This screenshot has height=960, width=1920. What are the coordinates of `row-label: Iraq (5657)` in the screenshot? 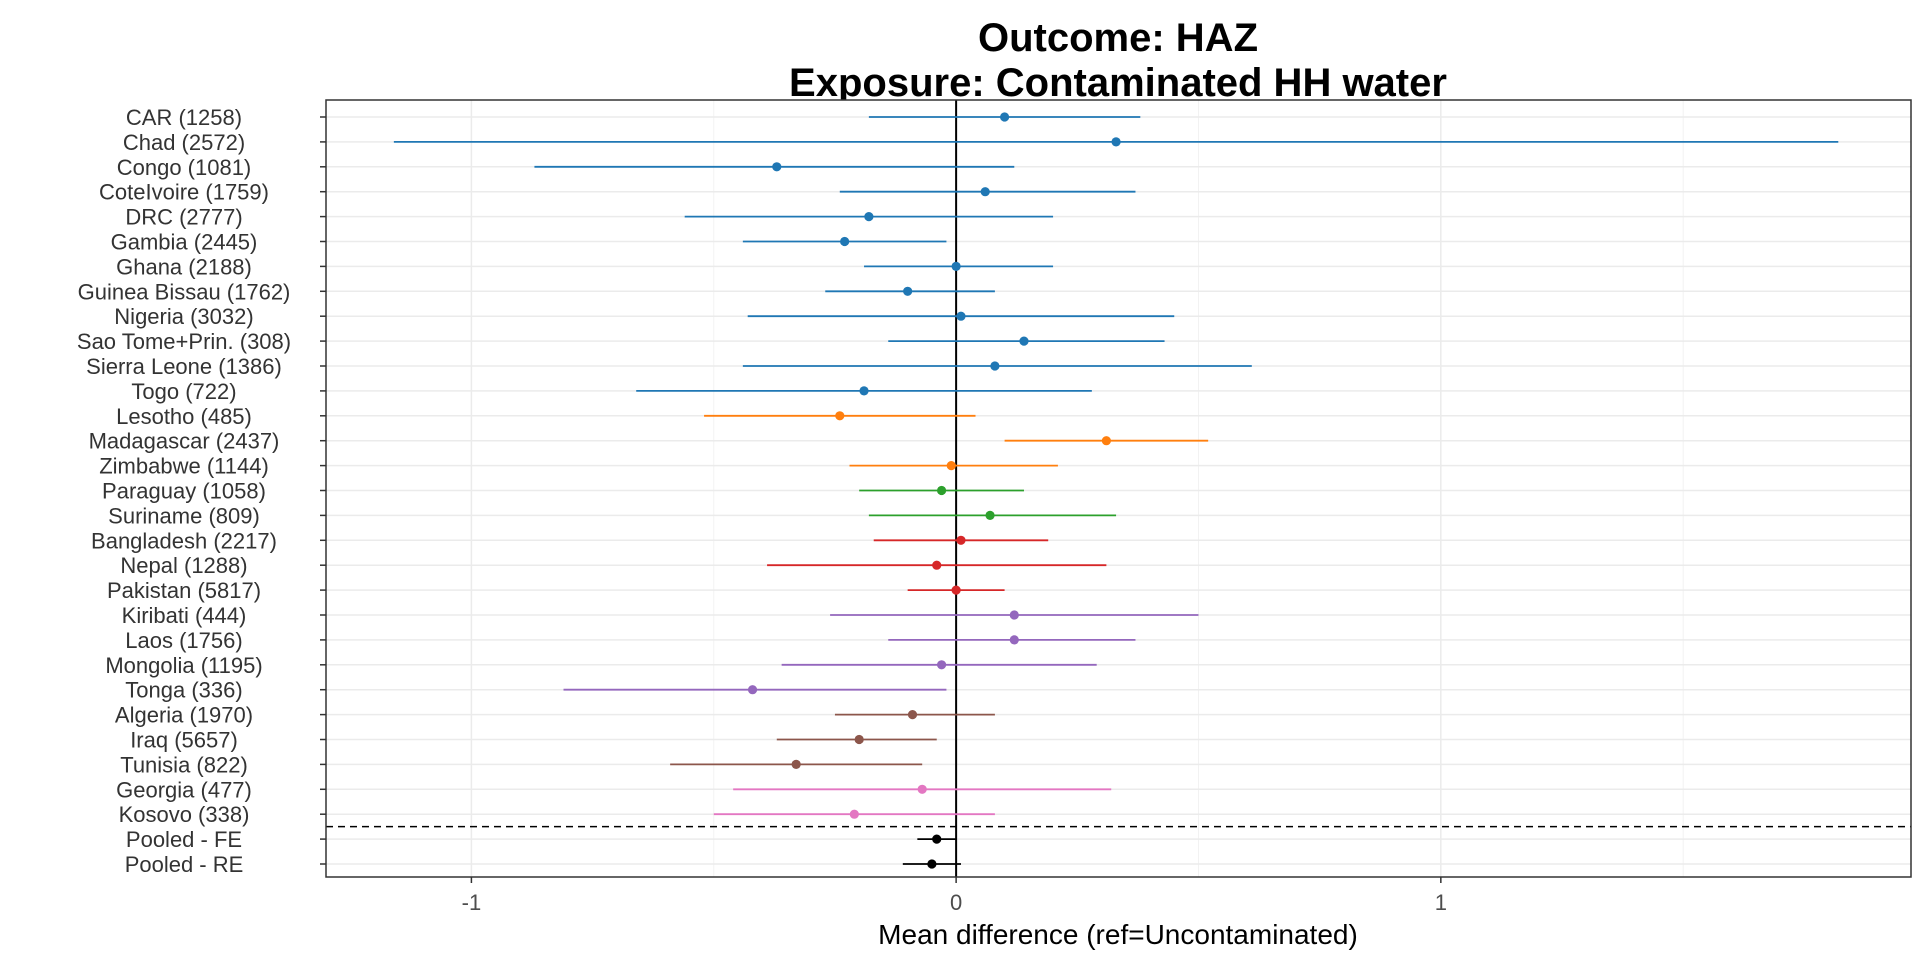 It's located at (184, 740).